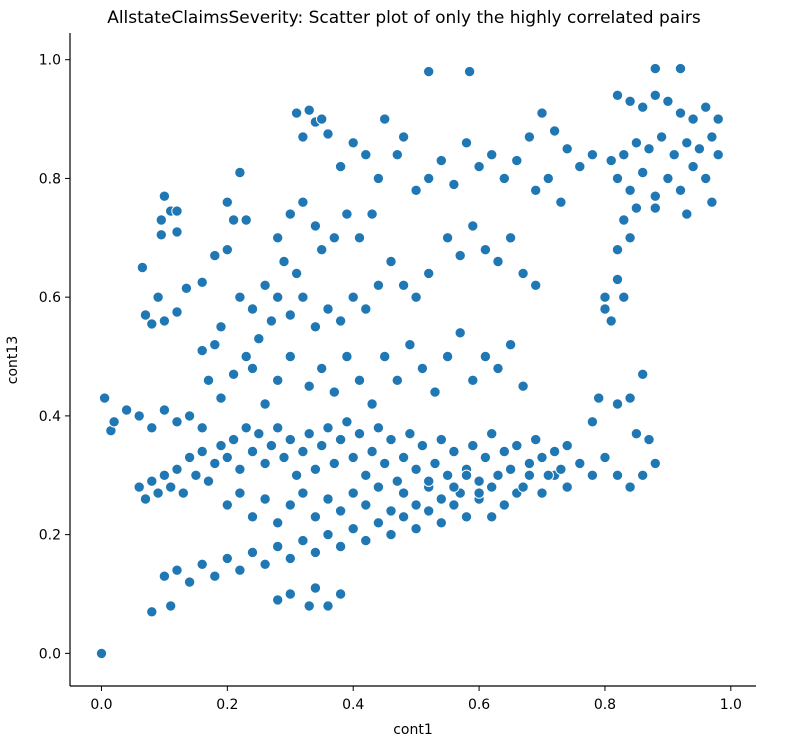 This screenshot has height=745, width=786. Describe the element at coordinates (353, 705) in the screenshot. I see `x-tick-label: 0.4` at that location.